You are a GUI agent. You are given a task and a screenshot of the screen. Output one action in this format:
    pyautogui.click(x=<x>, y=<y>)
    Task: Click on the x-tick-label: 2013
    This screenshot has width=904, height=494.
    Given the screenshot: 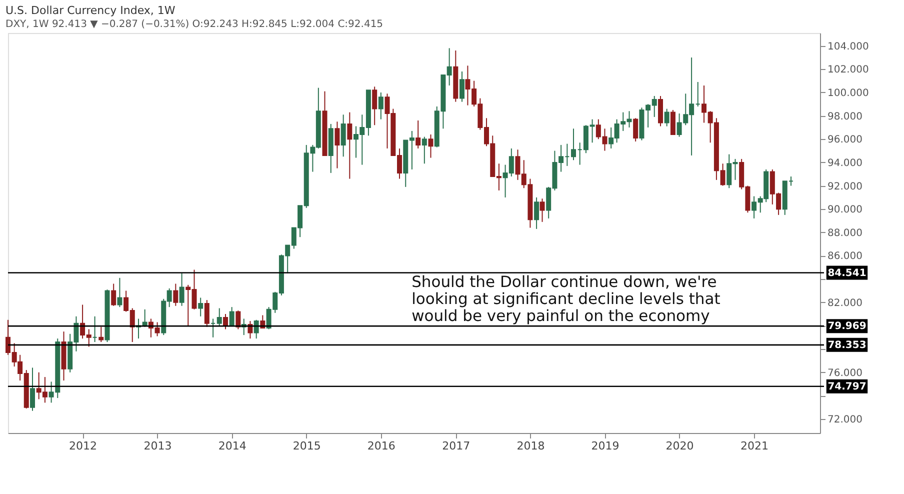 What is the action you would take?
    pyautogui.click(x=158, y=446)
    